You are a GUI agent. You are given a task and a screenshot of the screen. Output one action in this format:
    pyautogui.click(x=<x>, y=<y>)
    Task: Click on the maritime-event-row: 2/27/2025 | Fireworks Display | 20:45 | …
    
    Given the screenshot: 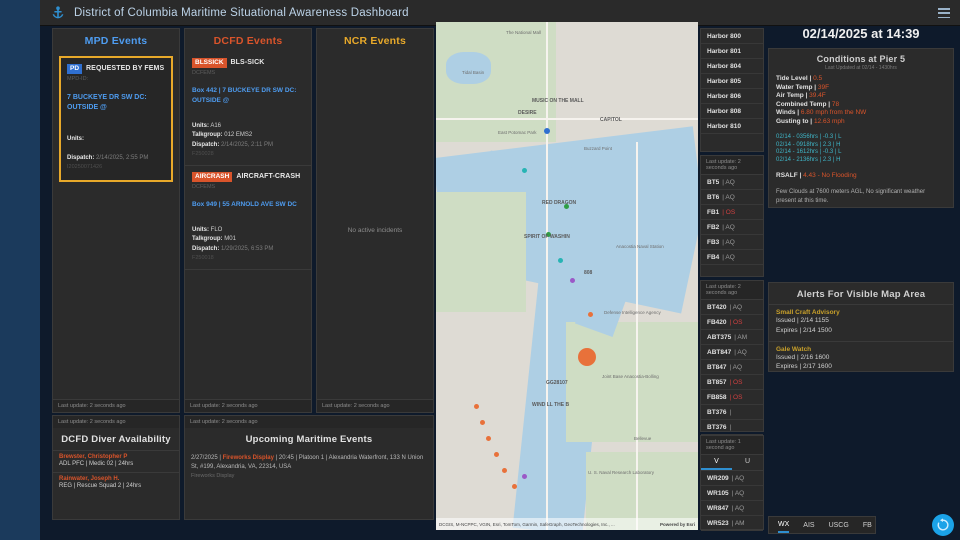 What is the action you would take?
    pyautogui.click(x=309, y=461)
    